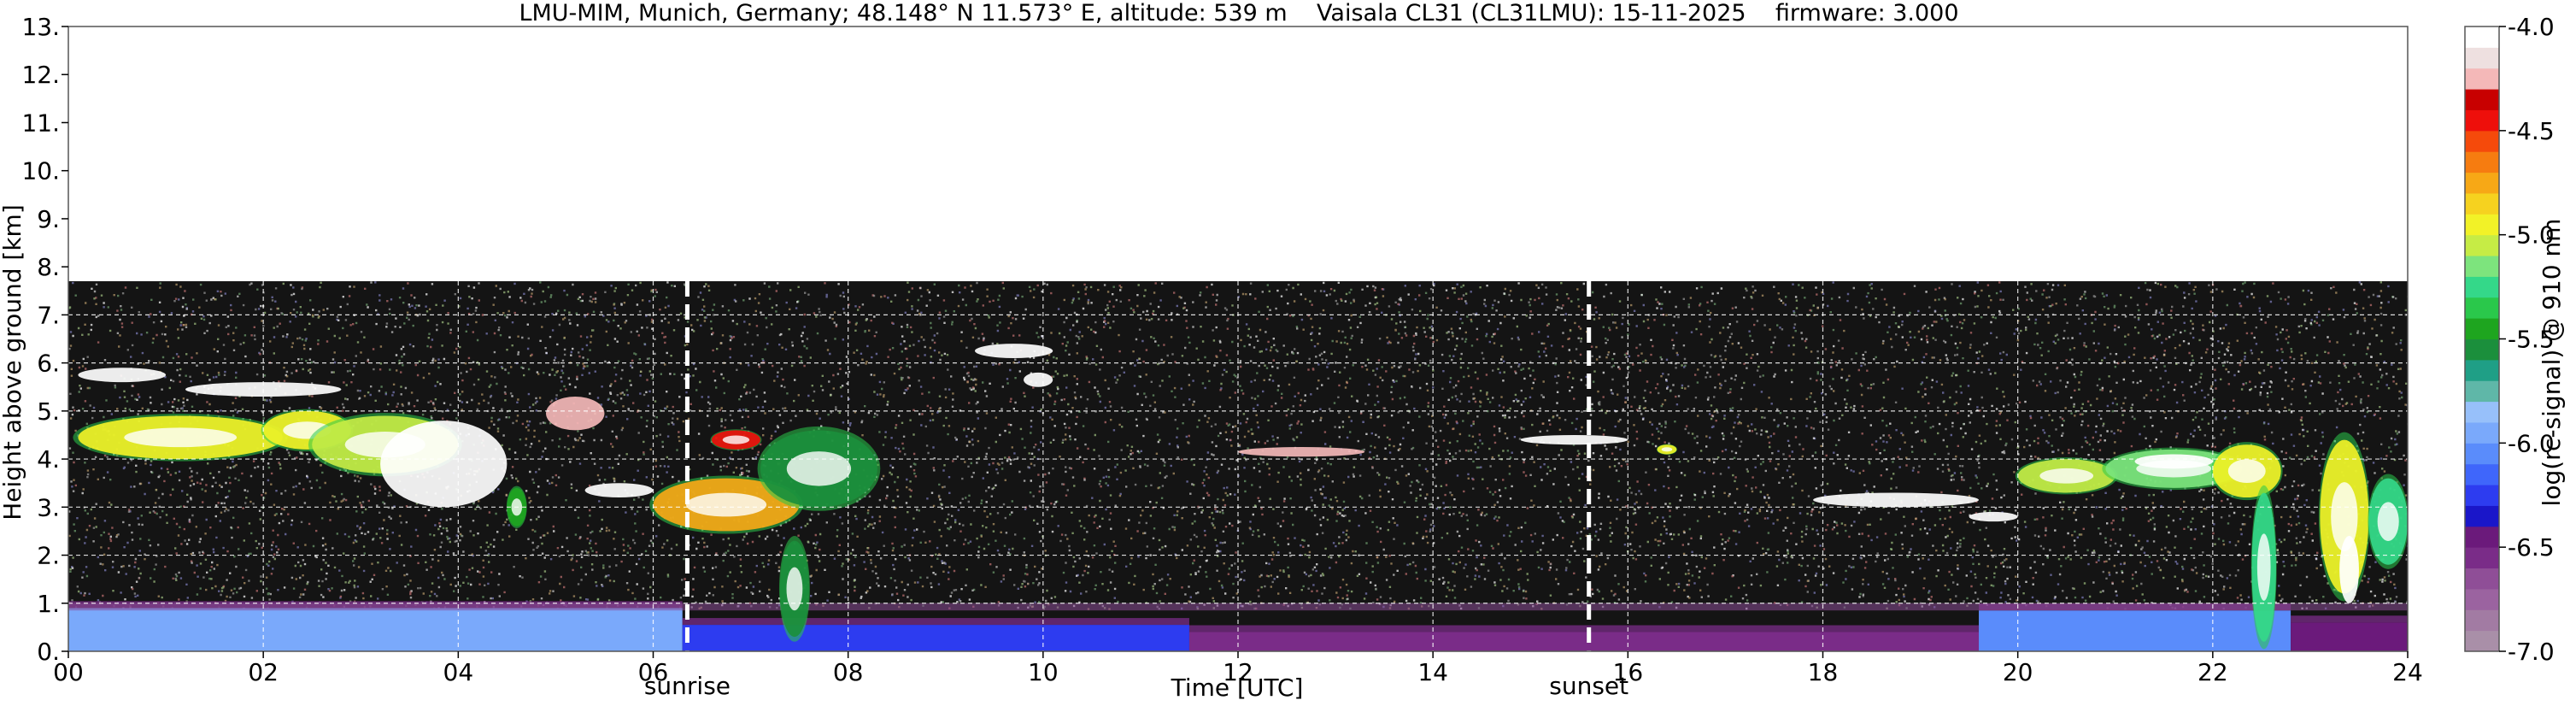  I want to click on y-tick-label: 3., so click(48, 507).